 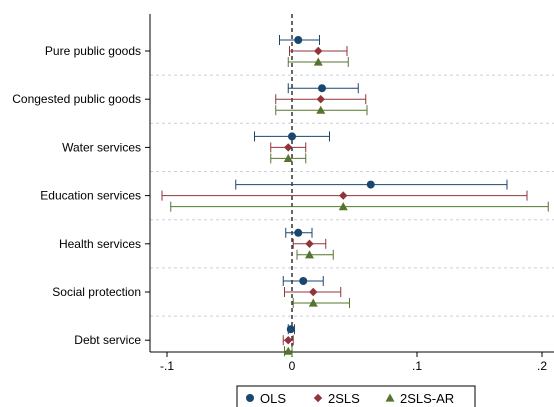 What do you see at coordinates (390, 397) in the screenshot?
I see `legend-marker-2sls-ar` at bounding box center [390, 397].